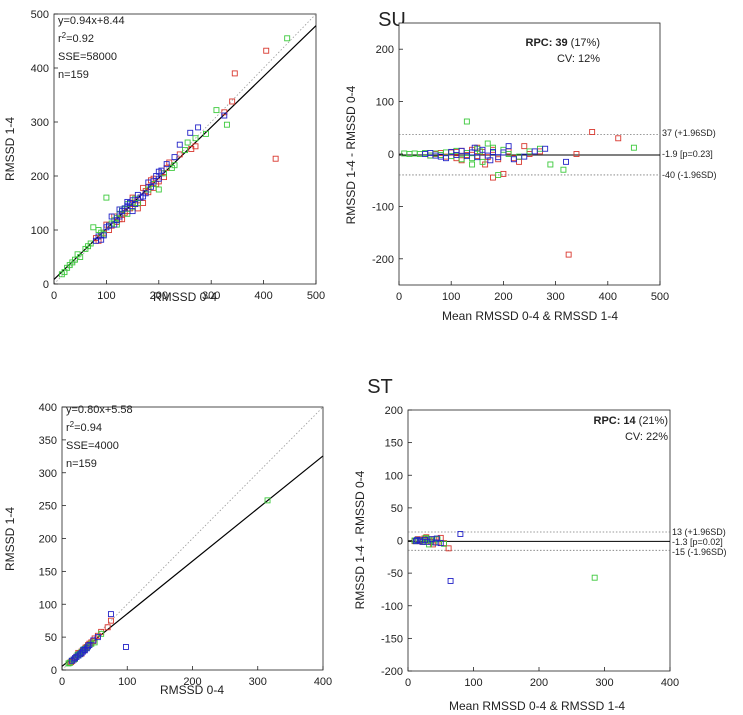 This screenshot has height=715, width=743. What do you see at coordinates (561, 43) in the screenshot?
I see `su-rpc-value: 39` at bounding box center [561, 43].